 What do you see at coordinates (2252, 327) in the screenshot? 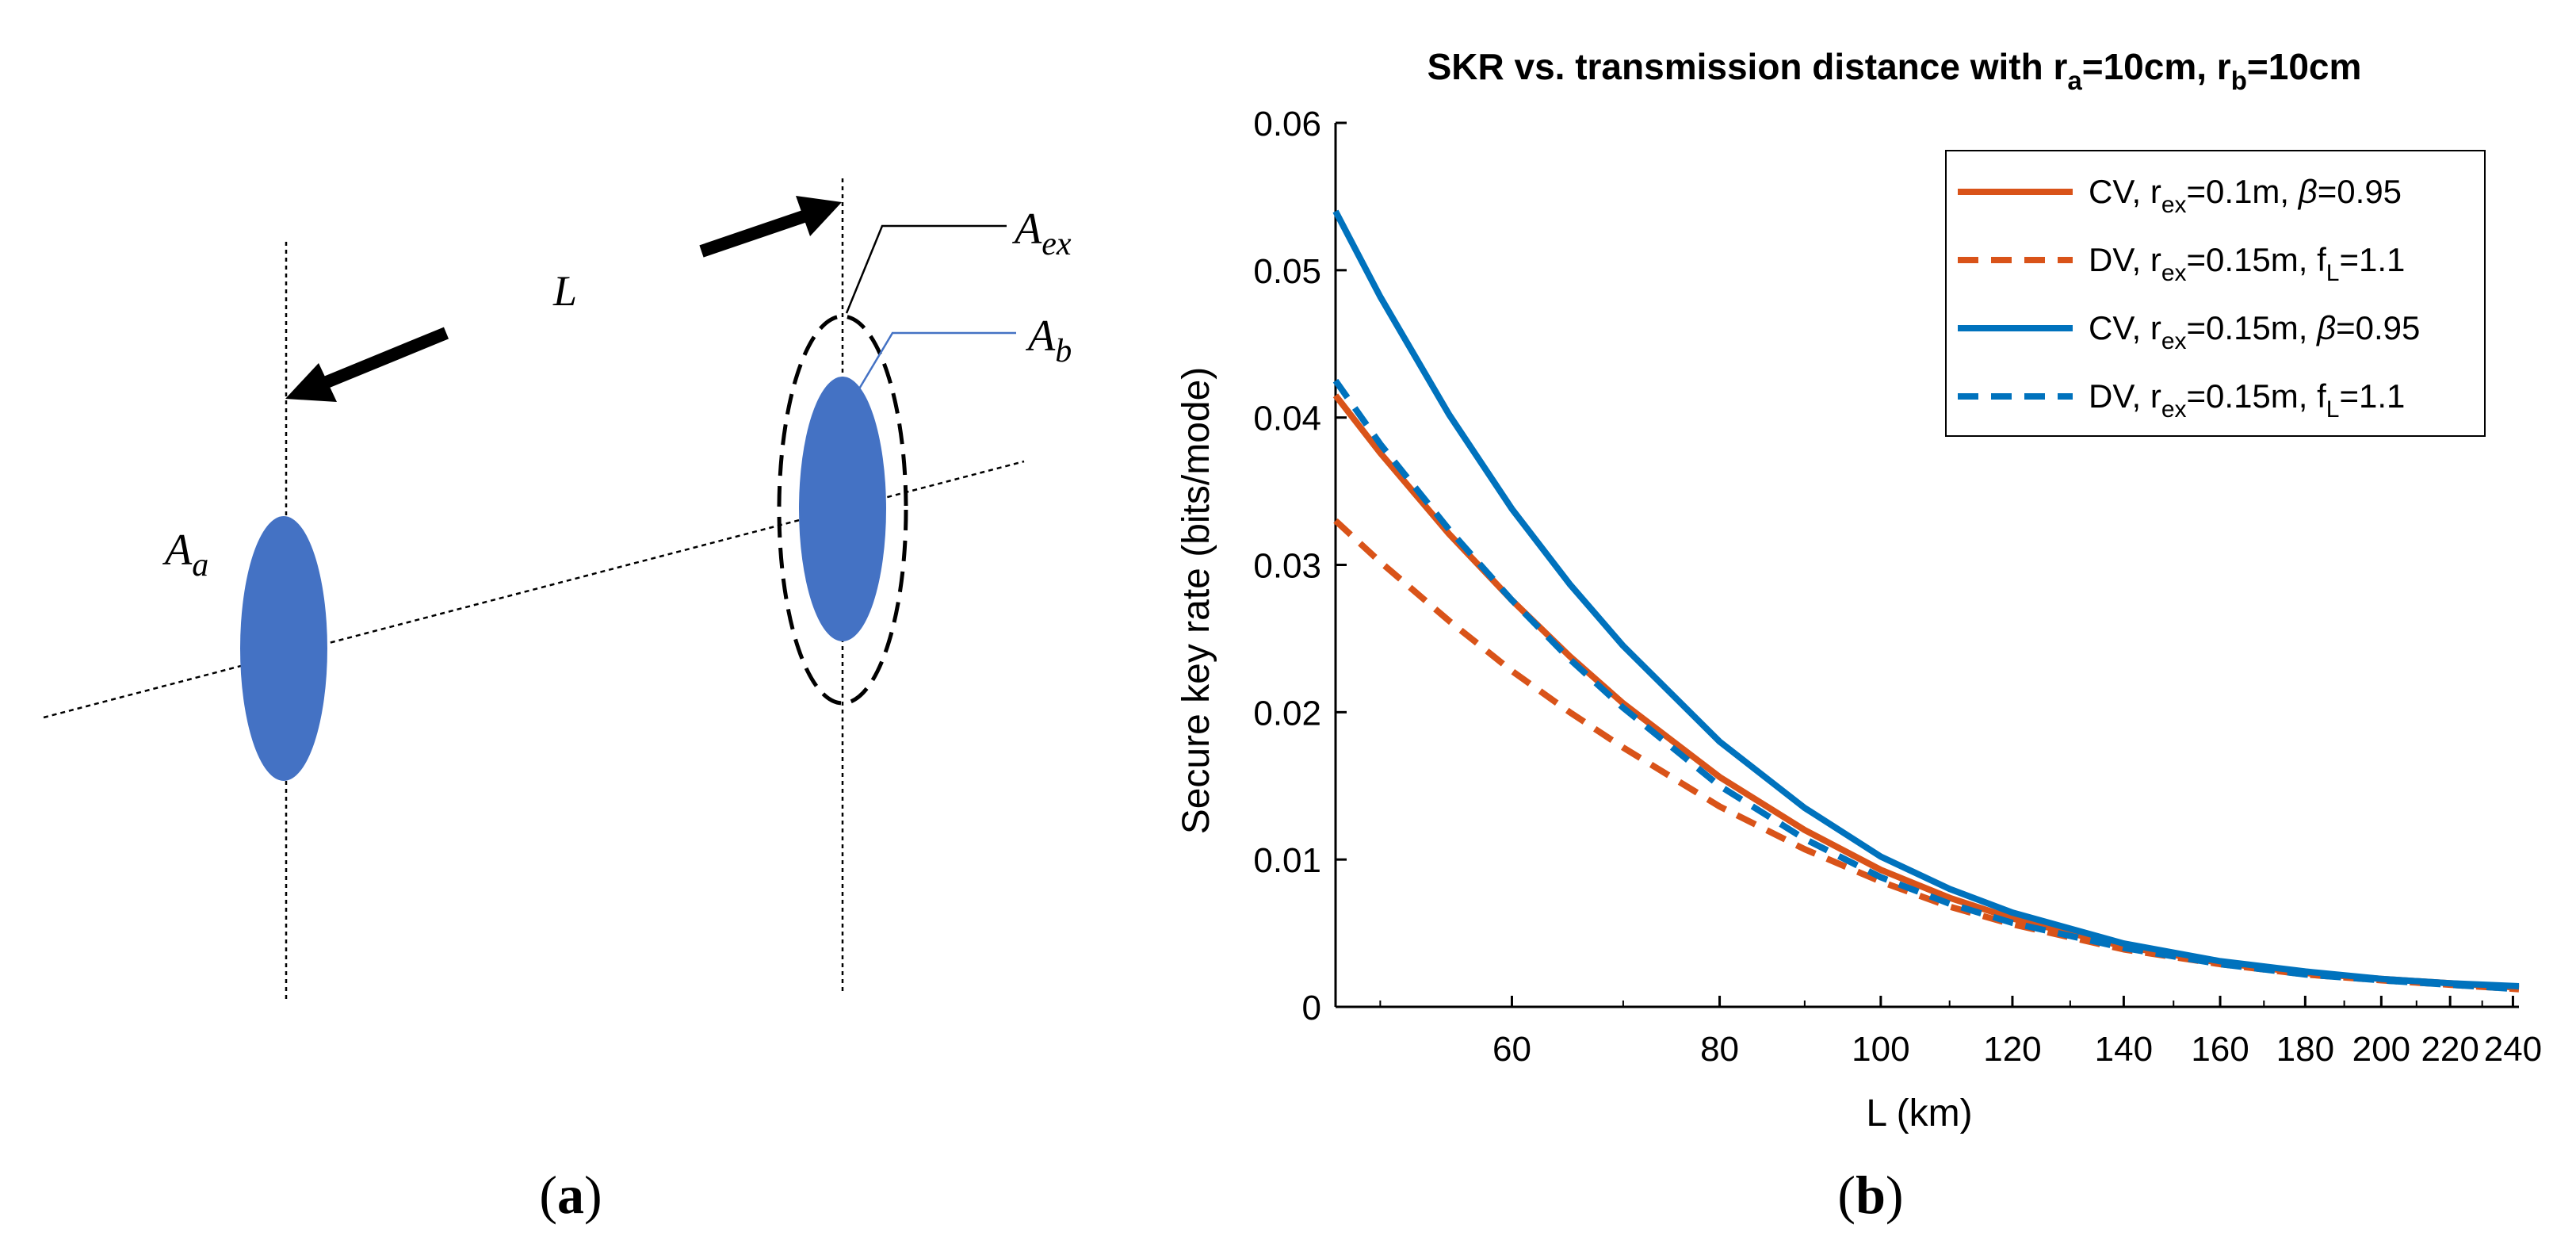
I see `text-part: =0.15m,` at bounding box center [2252, 327].